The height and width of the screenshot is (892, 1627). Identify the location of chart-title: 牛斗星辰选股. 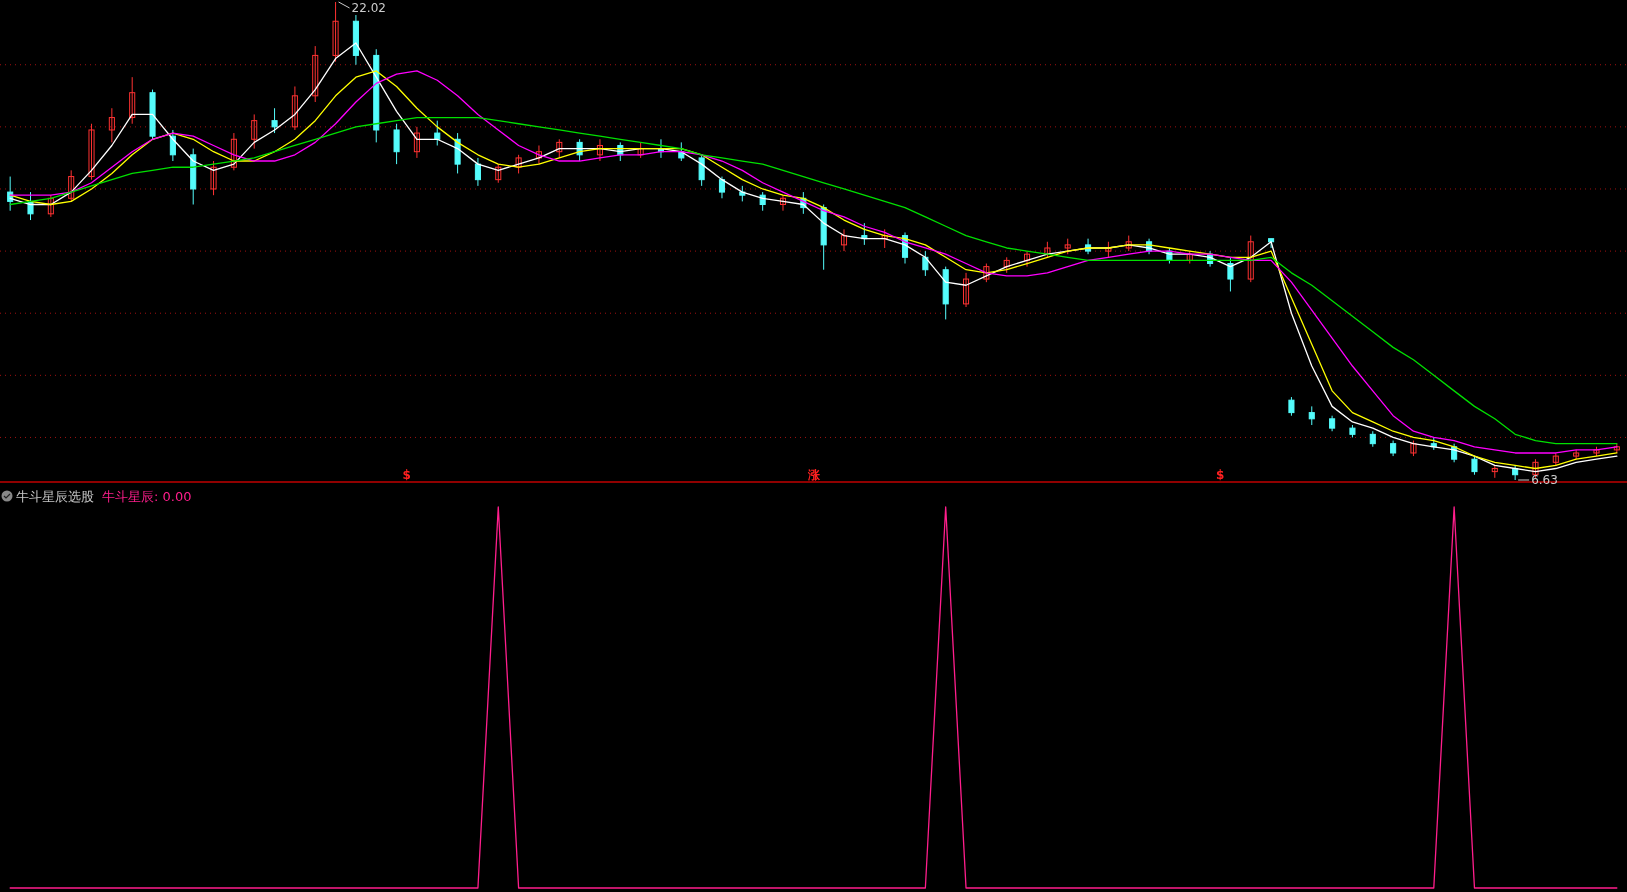
(55, 496).